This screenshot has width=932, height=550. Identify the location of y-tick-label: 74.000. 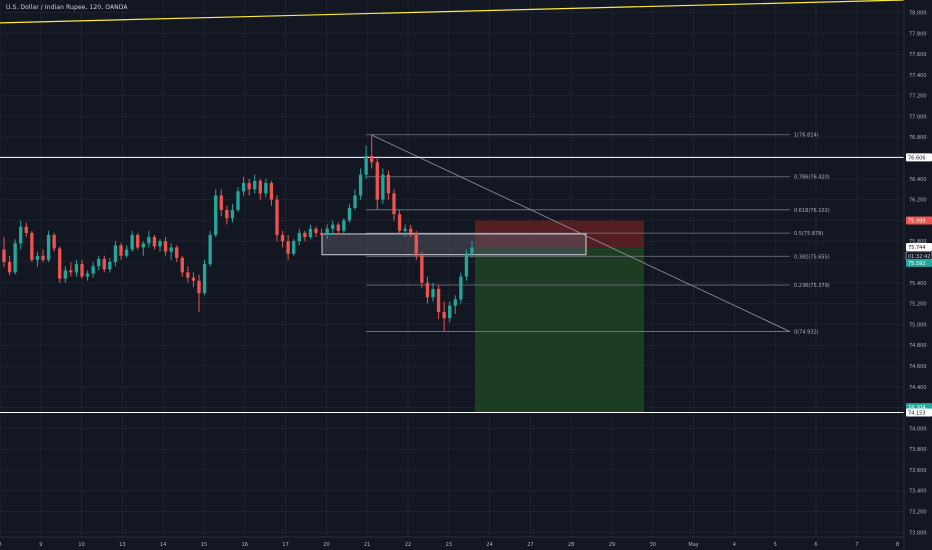
(918, 429).